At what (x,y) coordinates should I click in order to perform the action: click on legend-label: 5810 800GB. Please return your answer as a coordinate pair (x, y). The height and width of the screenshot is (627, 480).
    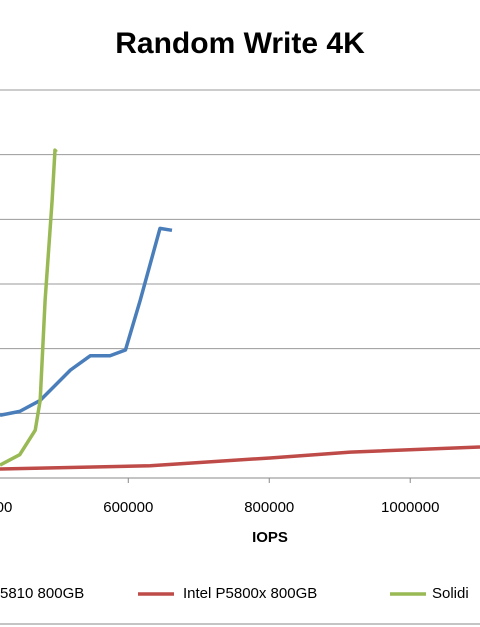
    Looking at the image, I should click on (42, 593).